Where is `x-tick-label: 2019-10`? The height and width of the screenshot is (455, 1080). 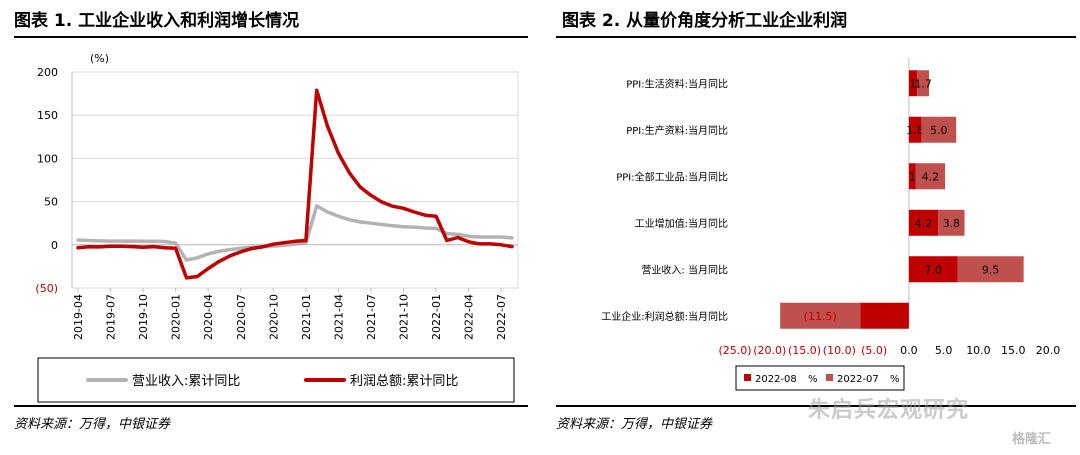
x-tick-label: 2019-10 is located at coordinates (143, 317).